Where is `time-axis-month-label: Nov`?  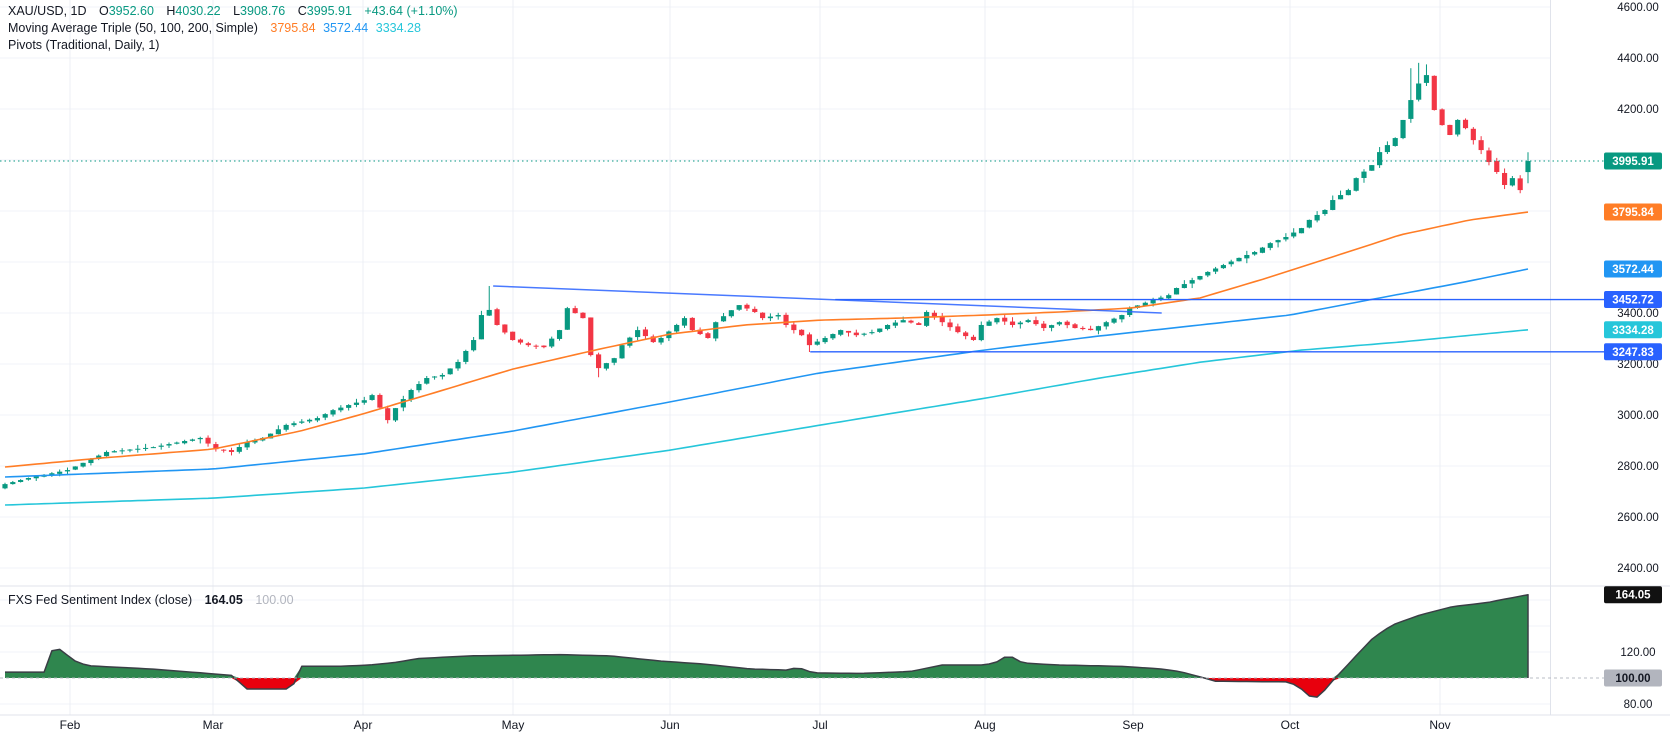
time-axis-month-label: Nov is located at coordinates (1439, 725).